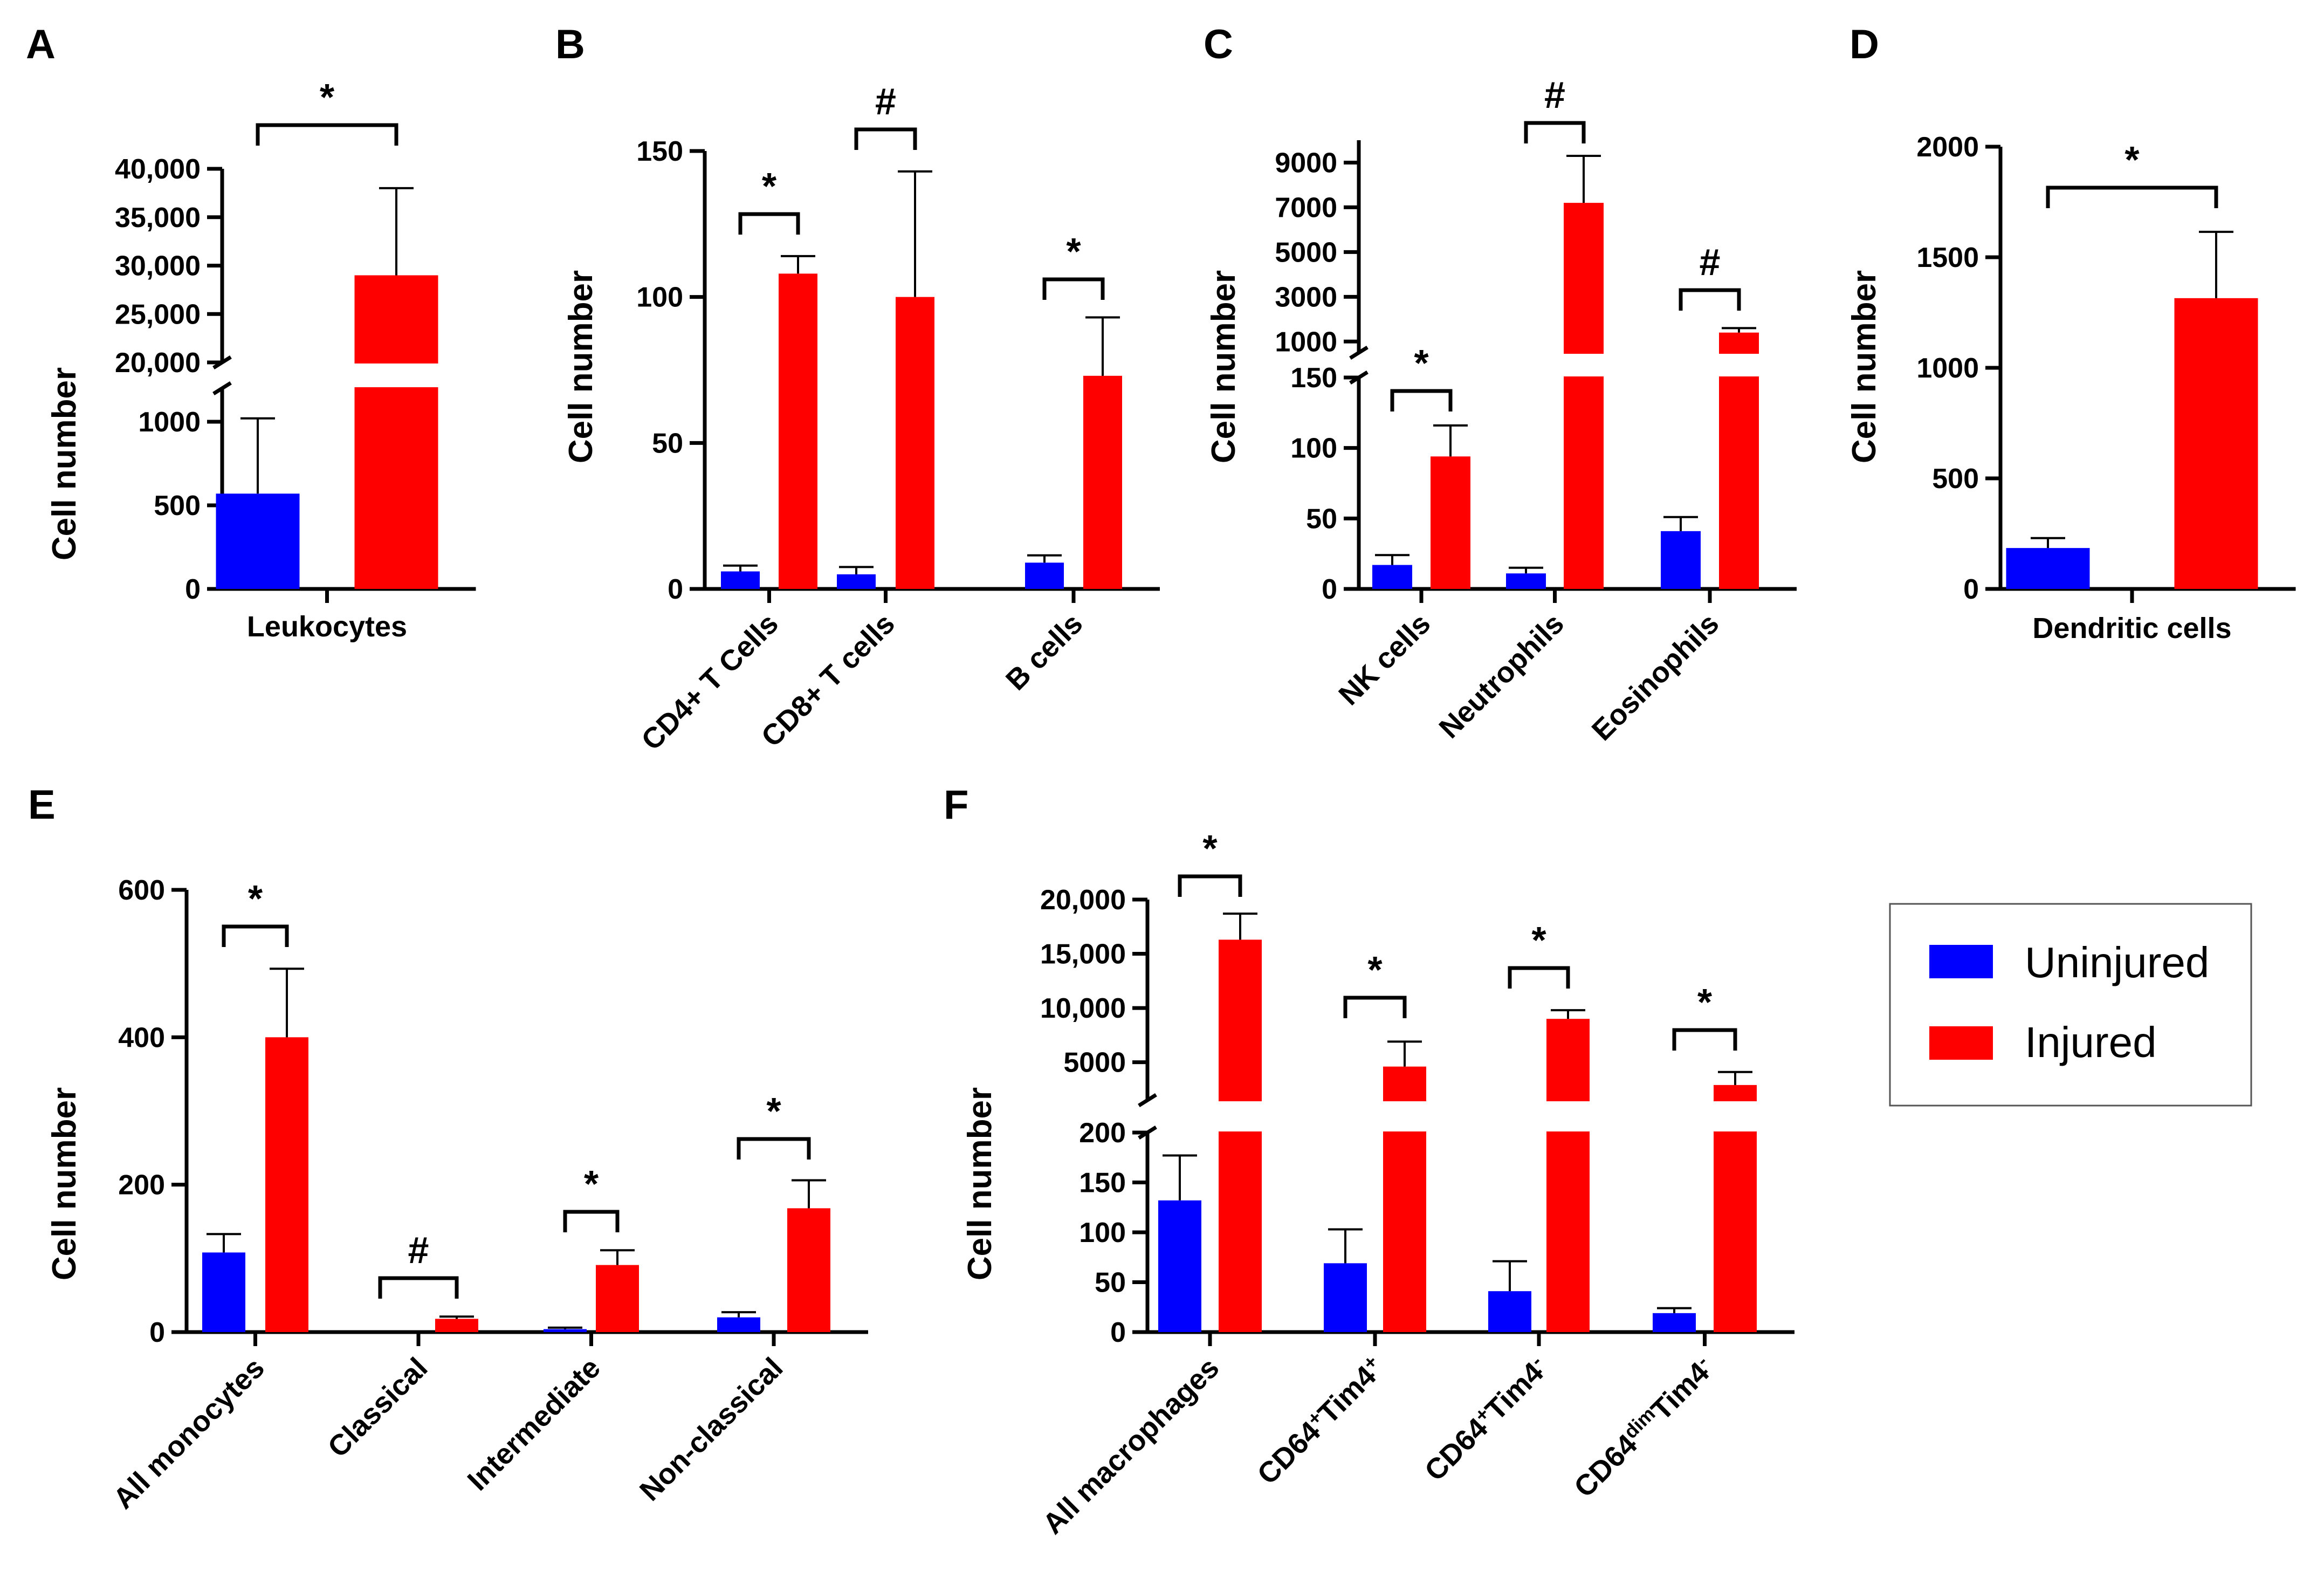 The image size is (2324, 1571). Describe the element at coordinates (327, 626) in the screenshot. I see `x-category-label: Leukocytes` at that location.